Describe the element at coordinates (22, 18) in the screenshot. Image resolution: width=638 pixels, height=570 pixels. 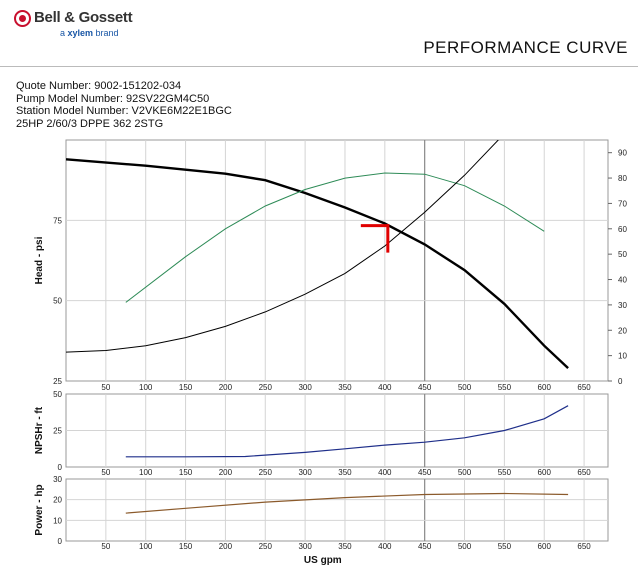
I see `brand-logo-icon` at that location.